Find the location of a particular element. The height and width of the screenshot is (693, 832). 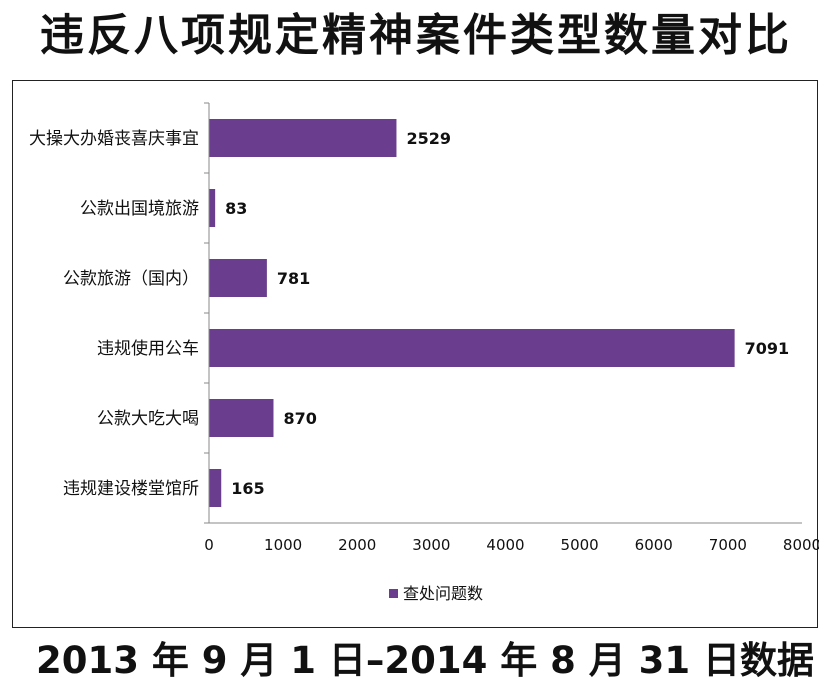

category-label: 公款旅游（国内） is located at coordinates (131, 279).